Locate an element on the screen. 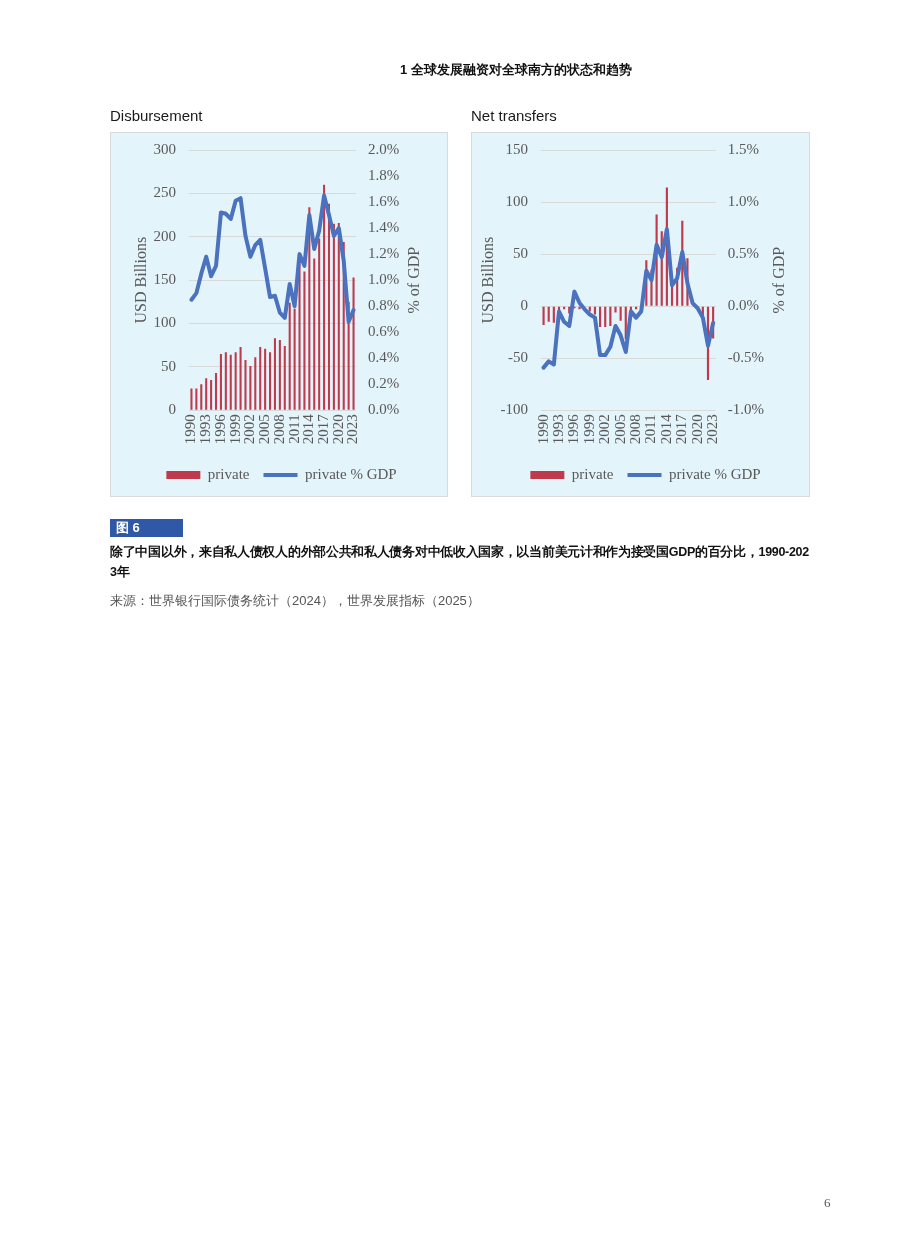  y2-tick-label: 2.0% is located at coordinates (384, 148).